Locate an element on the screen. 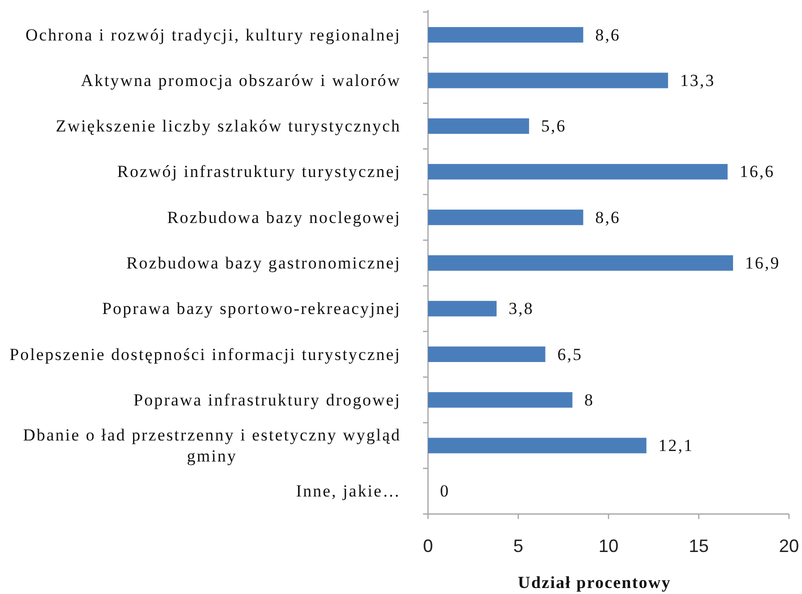 The height and width of the screenshot is (594, 802). data-label: 13,3 is located at coordinates (698, 80).